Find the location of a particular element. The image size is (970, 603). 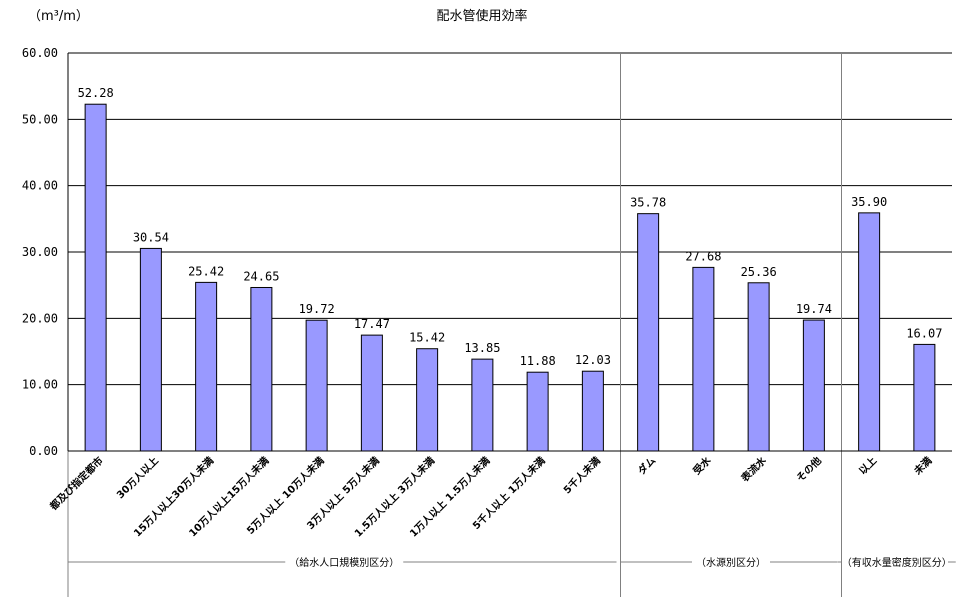

data-label: 19.72 is located at coordinates (317, 309).